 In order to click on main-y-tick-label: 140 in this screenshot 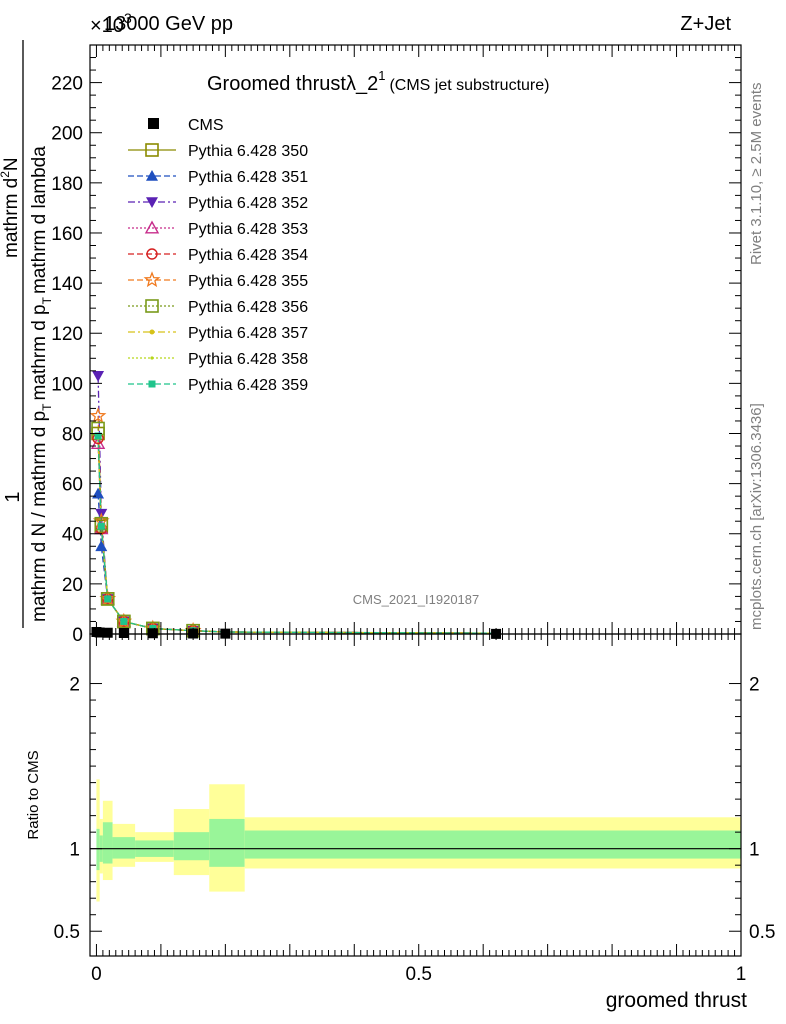, I will do `click(67, 284)`.